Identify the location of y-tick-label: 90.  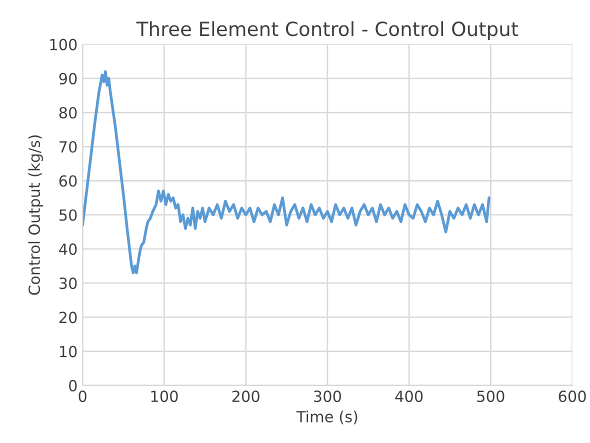
(68, 78).